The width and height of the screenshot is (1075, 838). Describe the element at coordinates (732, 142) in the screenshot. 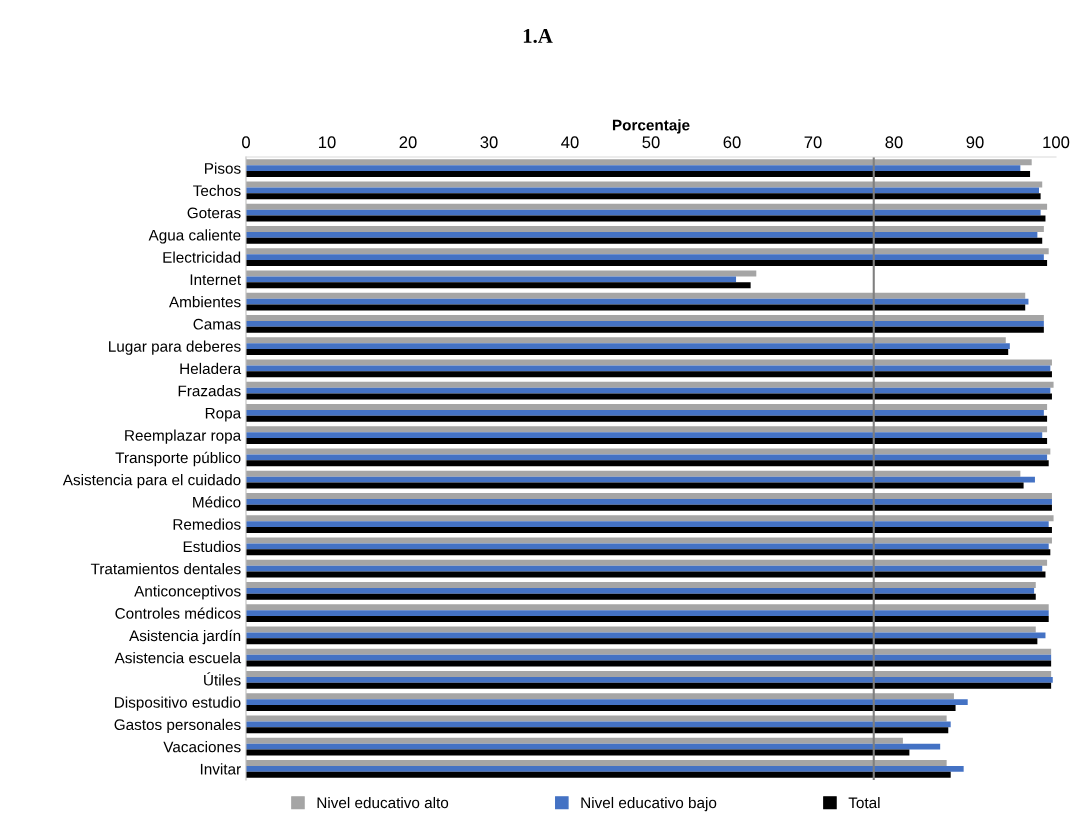

I see `x-tick-label: 60` at that location.